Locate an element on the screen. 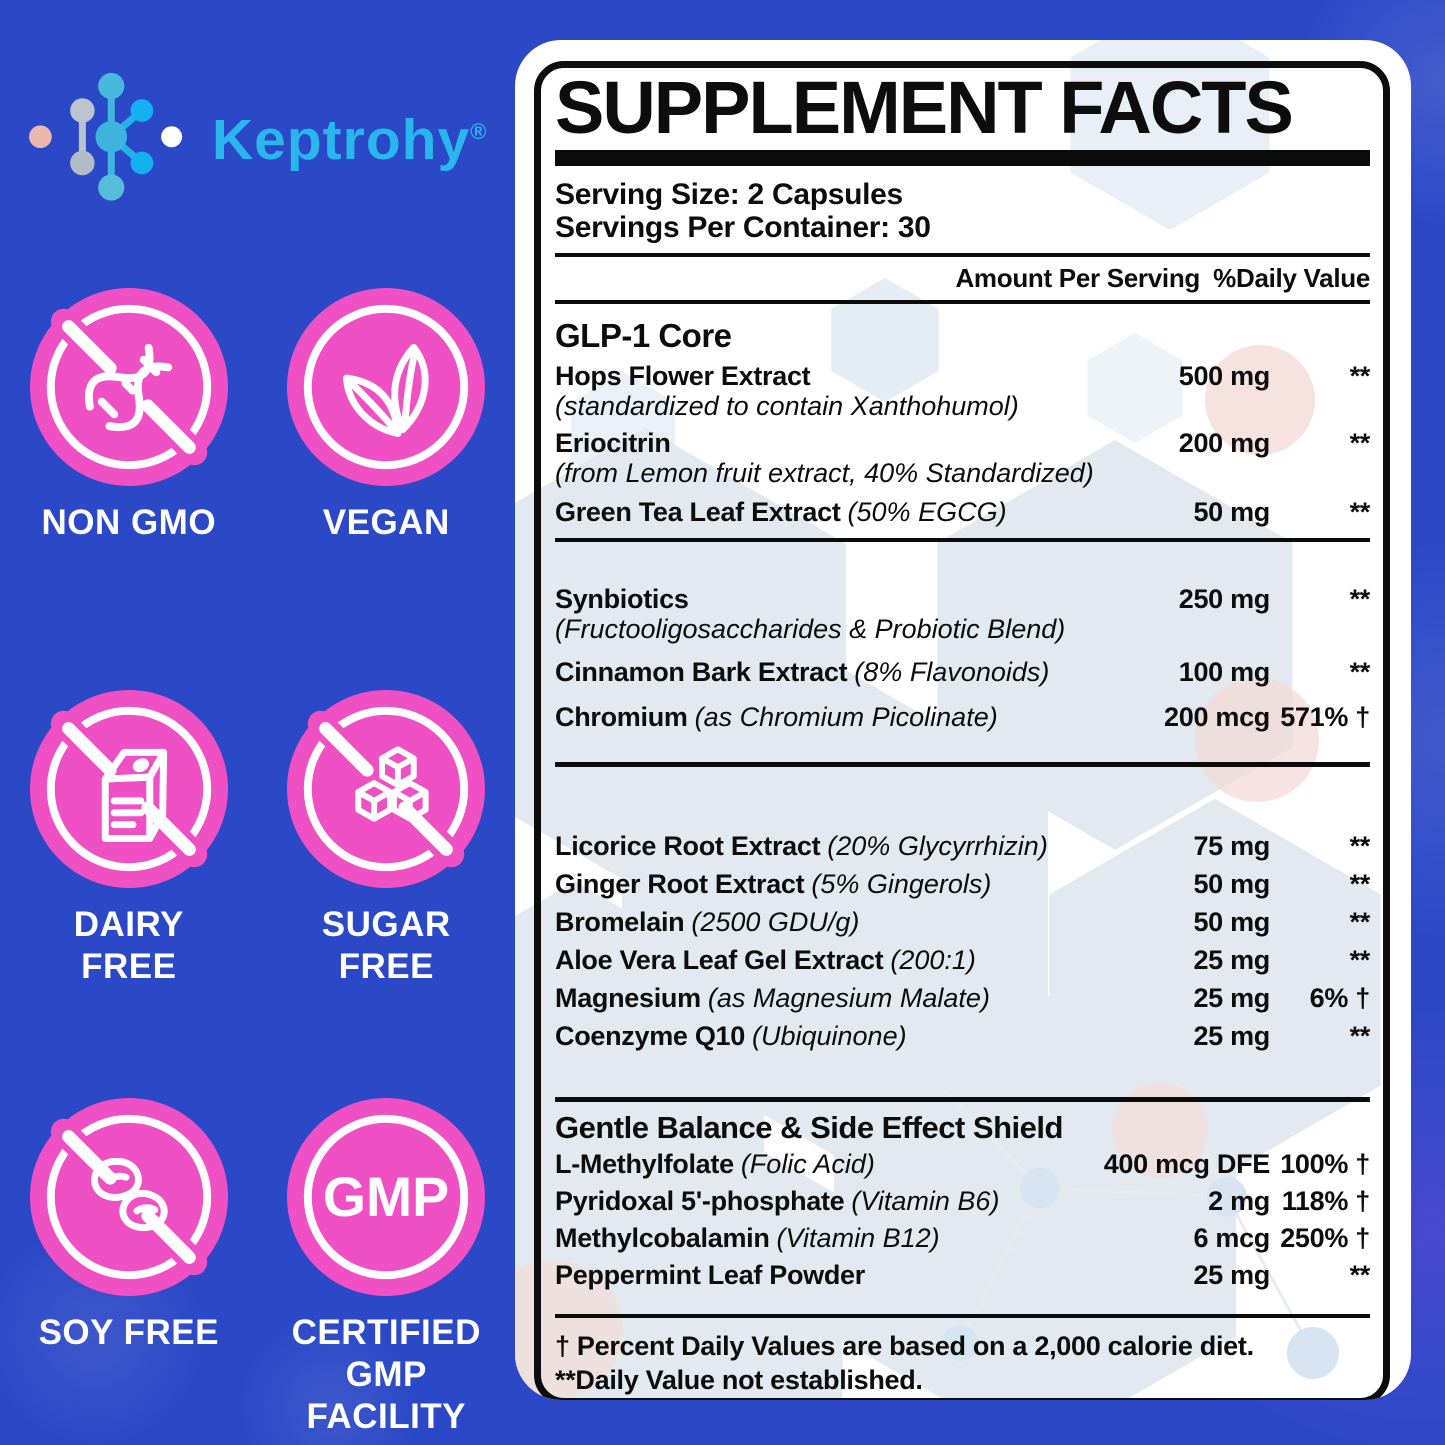  badge-label: VEGAN is located at coordinates (386, 522).